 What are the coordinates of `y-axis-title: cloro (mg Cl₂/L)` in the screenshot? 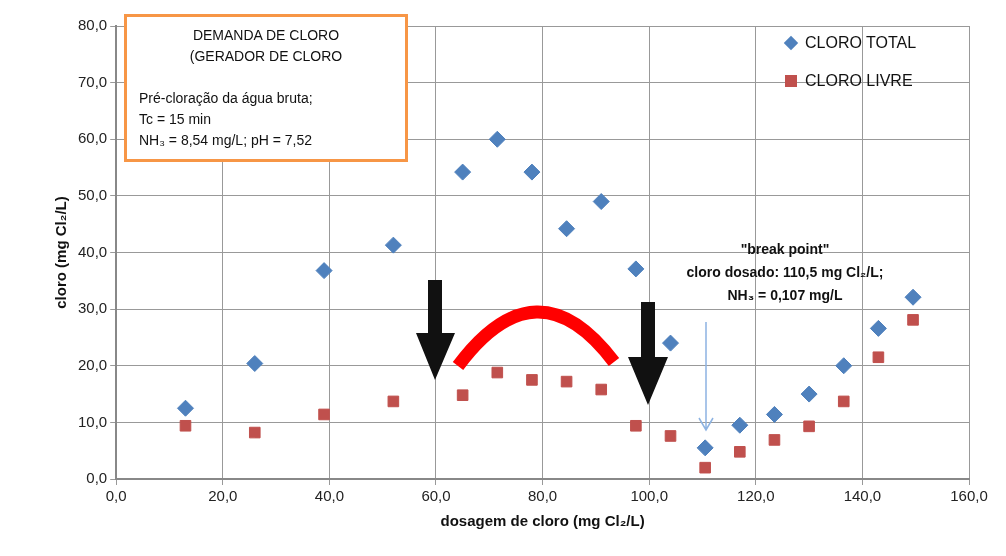 It's located at (61, 252).